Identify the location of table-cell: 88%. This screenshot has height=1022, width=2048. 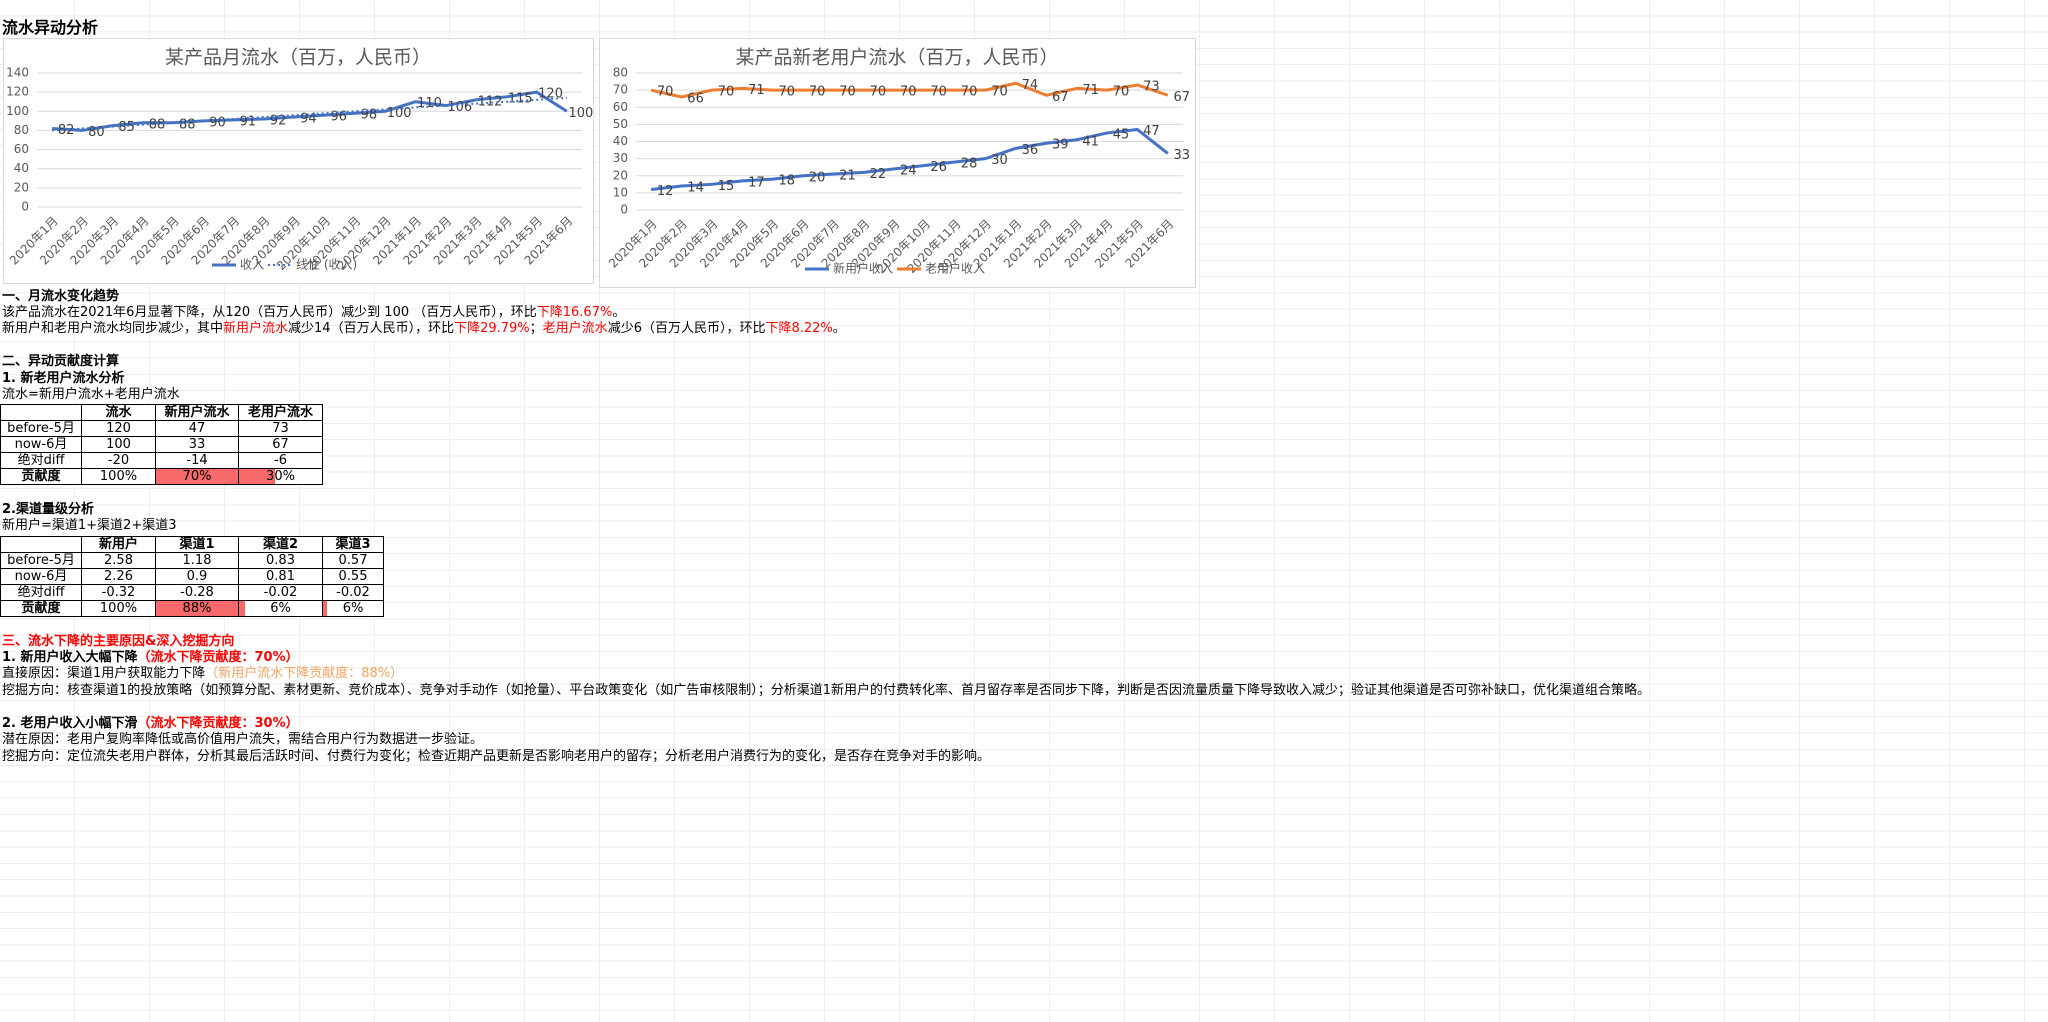
(197, 608).